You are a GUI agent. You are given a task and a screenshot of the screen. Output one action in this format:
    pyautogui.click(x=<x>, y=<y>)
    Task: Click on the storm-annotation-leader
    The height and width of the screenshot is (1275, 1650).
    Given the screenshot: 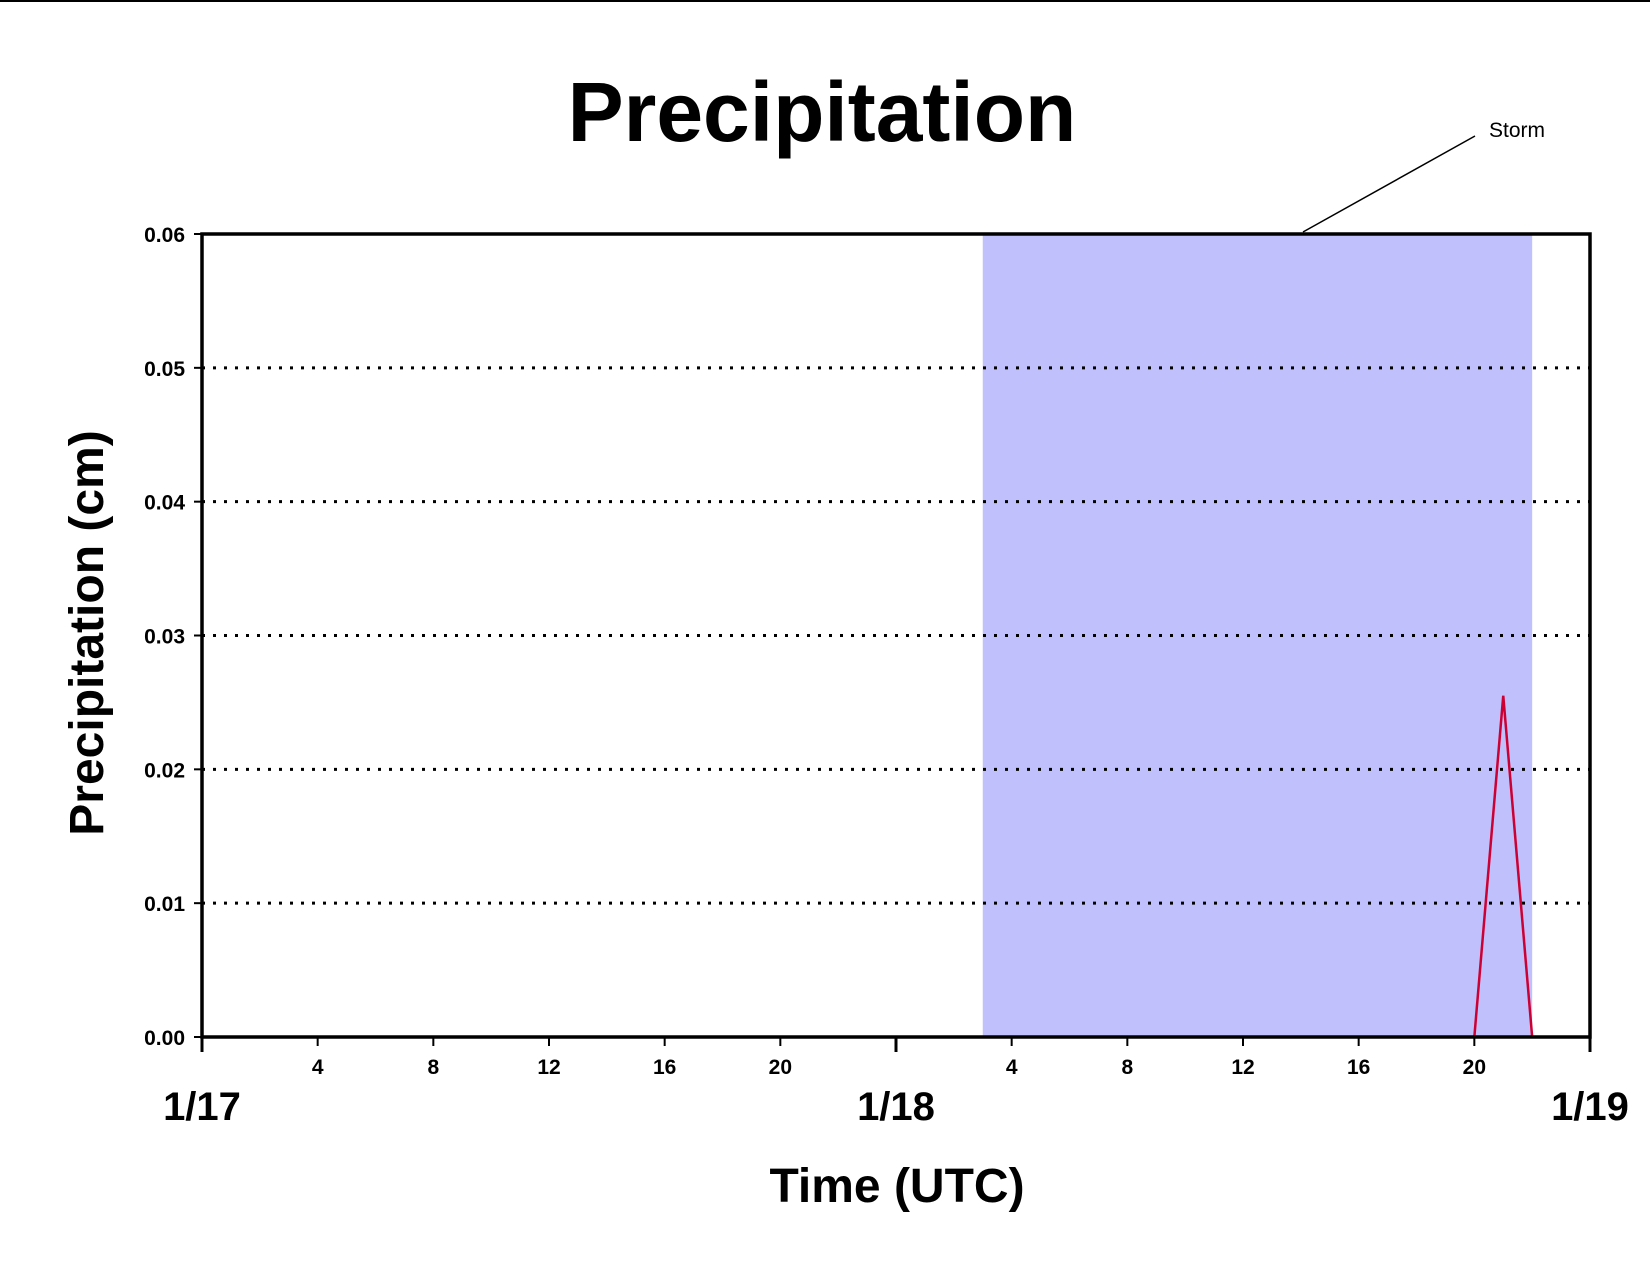 What is the action you would take?
    pyautogui.click(x=1389, y=184)
    